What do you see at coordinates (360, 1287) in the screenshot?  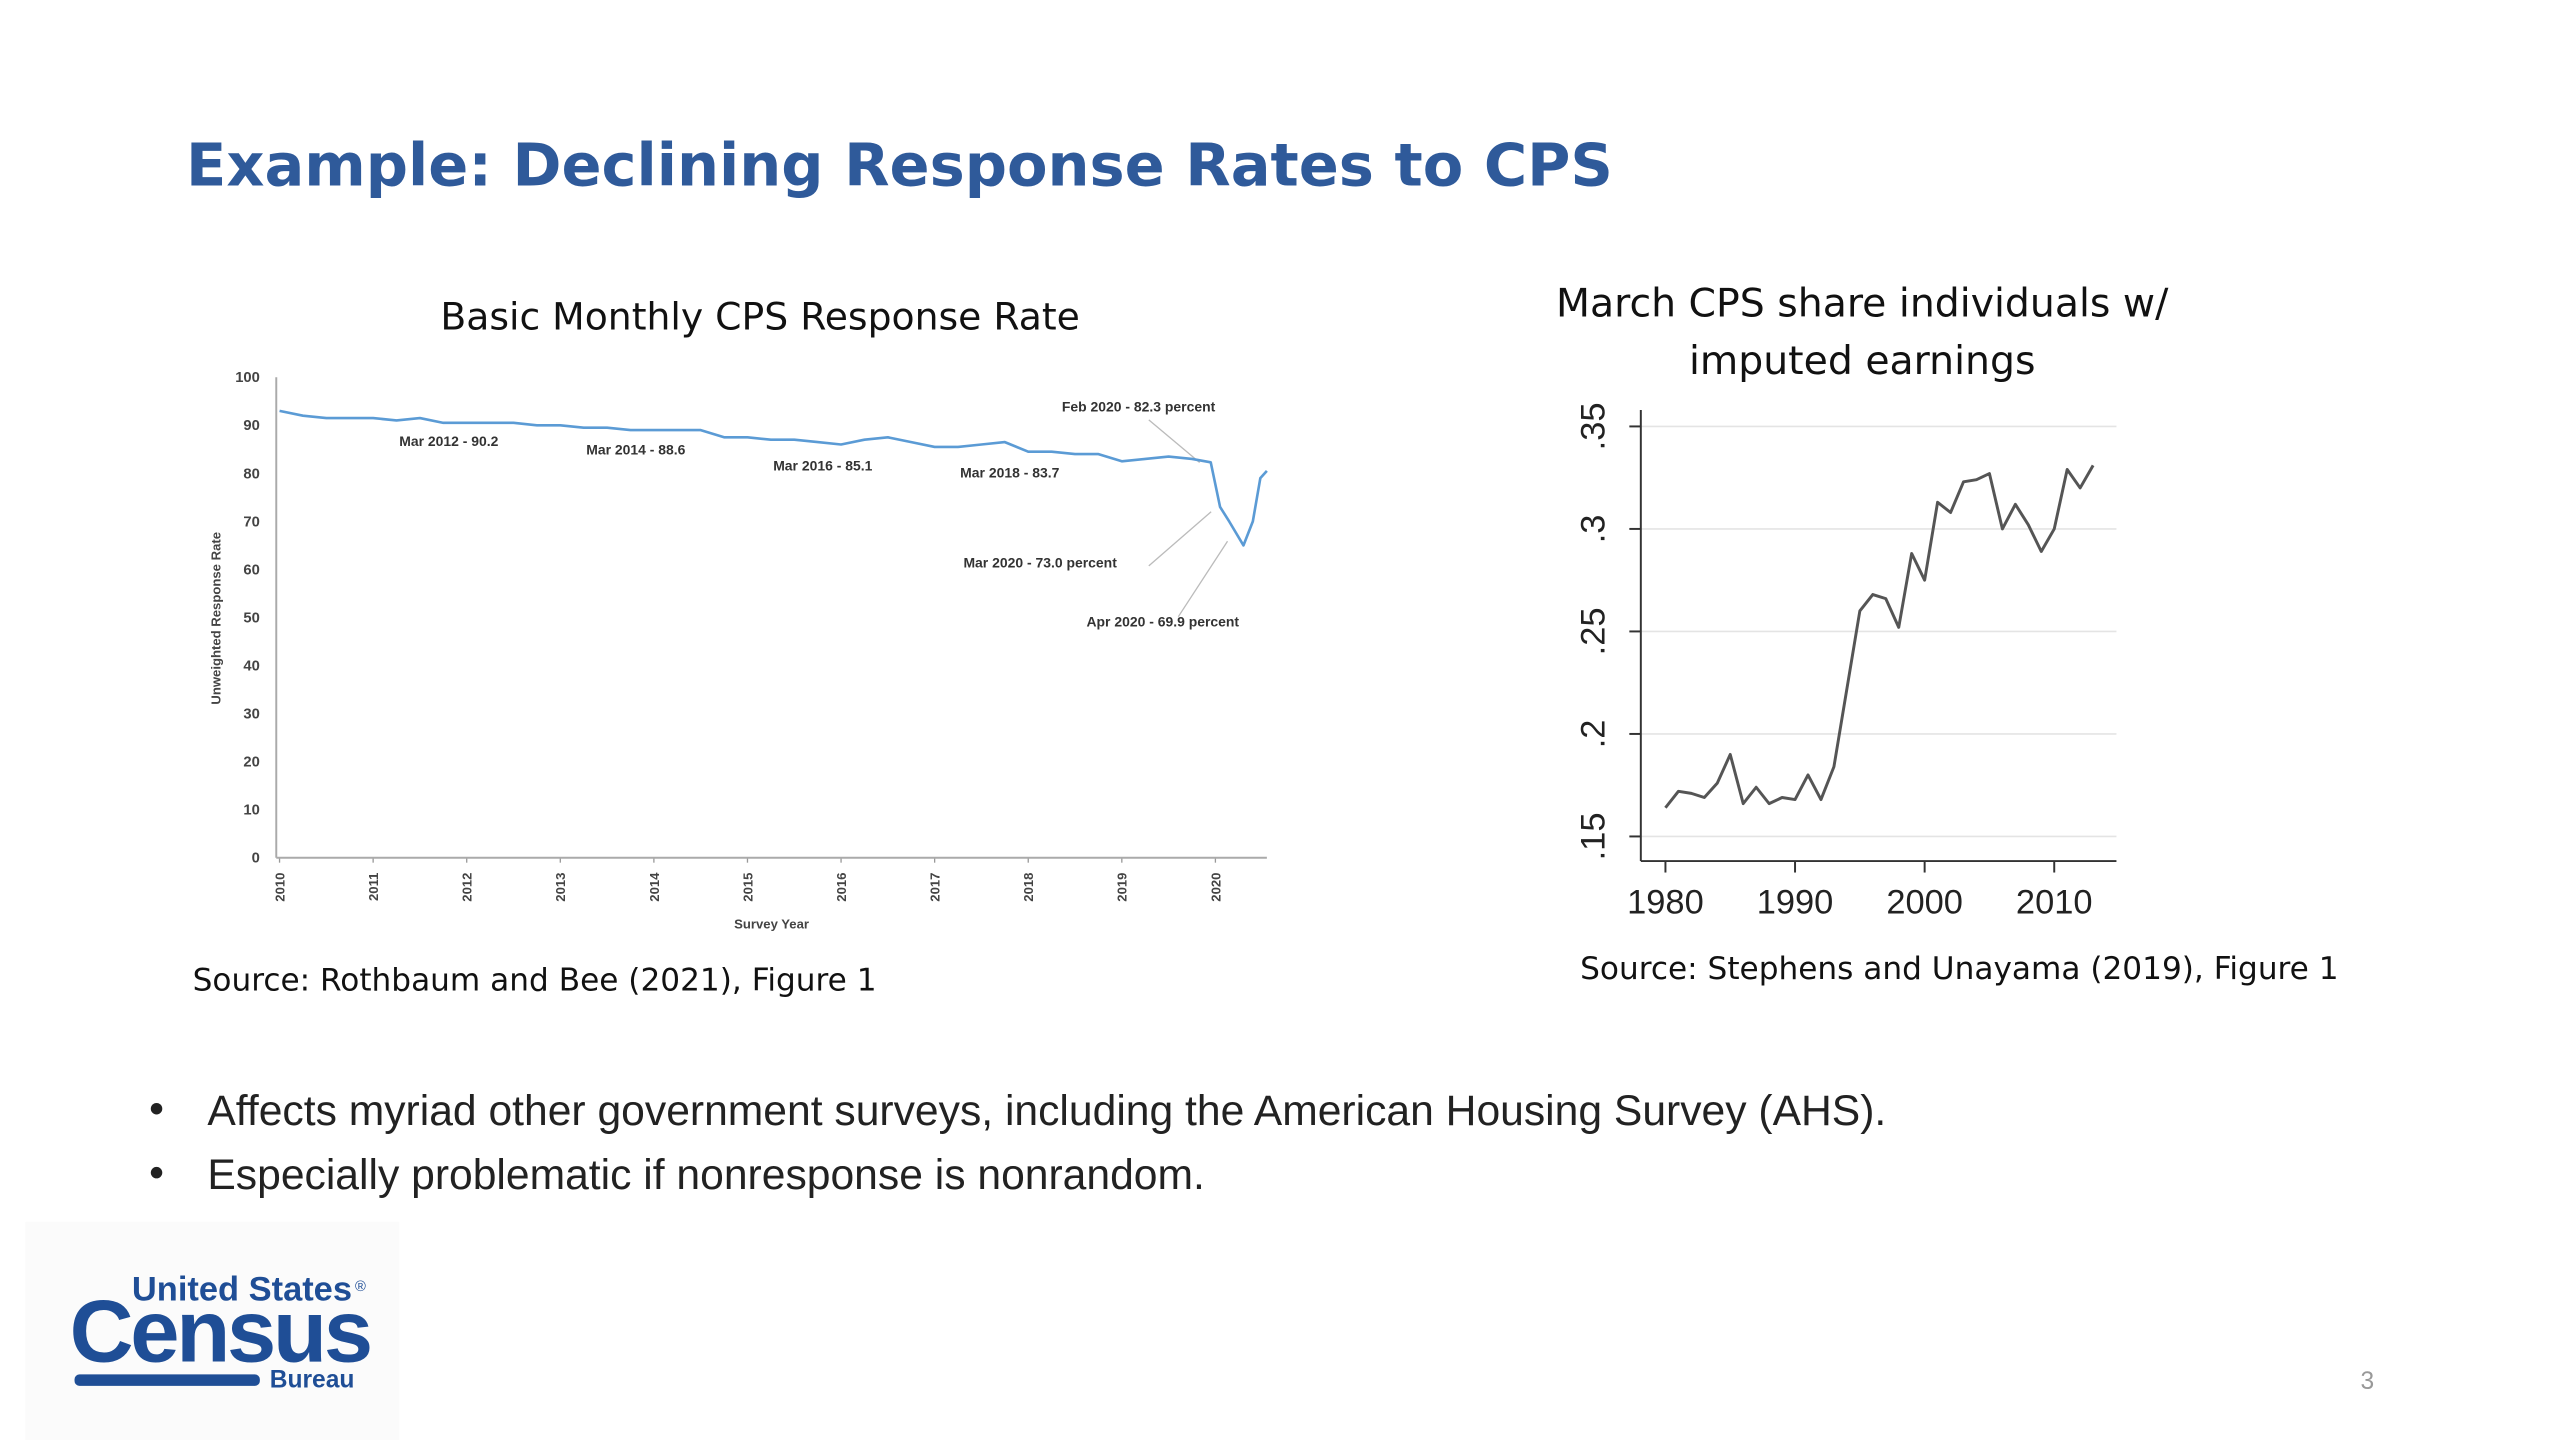 I see `logo-mark: ®` at bounding box center [360, 1287].